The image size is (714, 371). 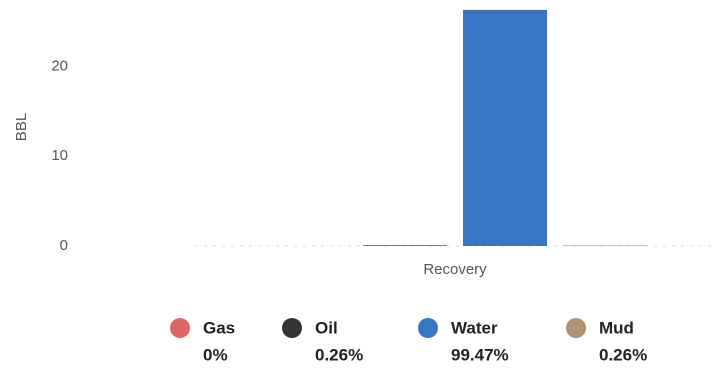 What do you see at coordinates (59, 155) in the screenshot?
I see `y-tick-label: 10` at bounding box center [59, 155].